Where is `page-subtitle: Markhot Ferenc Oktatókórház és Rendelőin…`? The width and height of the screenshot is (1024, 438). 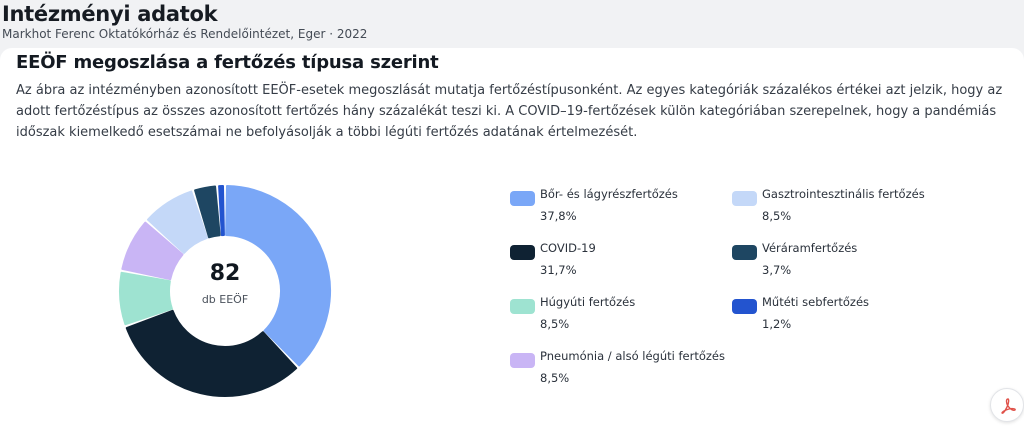 page-subtitle: Markhot Ferenc Oktatókórház és Rendelőin… is located at coordinates (185, 34).